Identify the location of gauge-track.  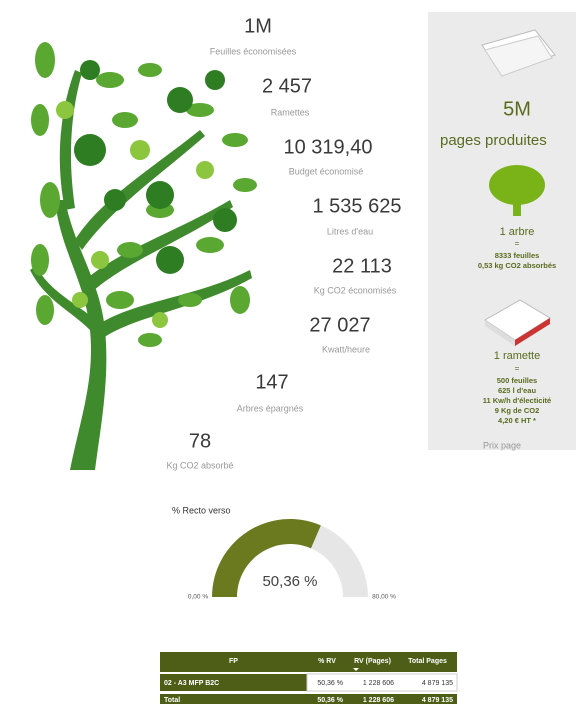
(339, 561).